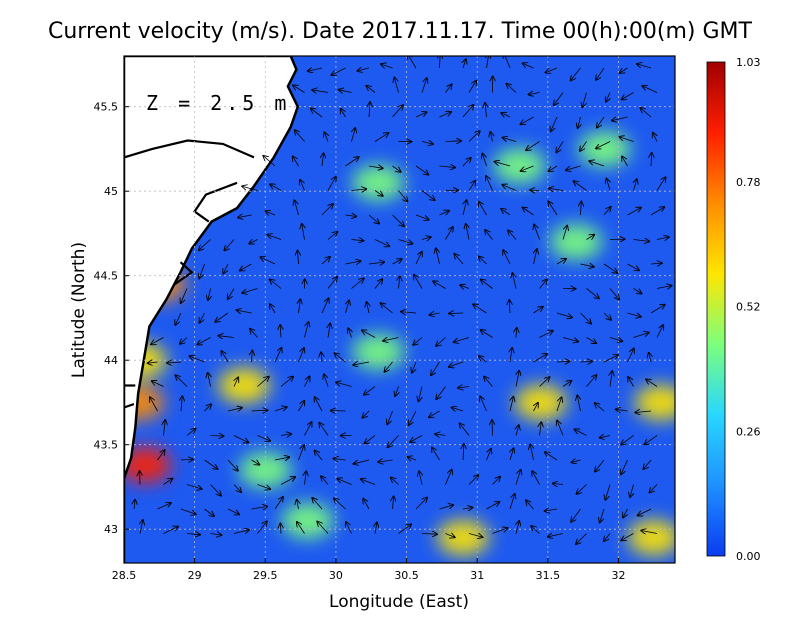  What do you see at coordinates (336, 575) in the screenshot?
I see `x-tick-label: 30` at bounding box center [336, 575].